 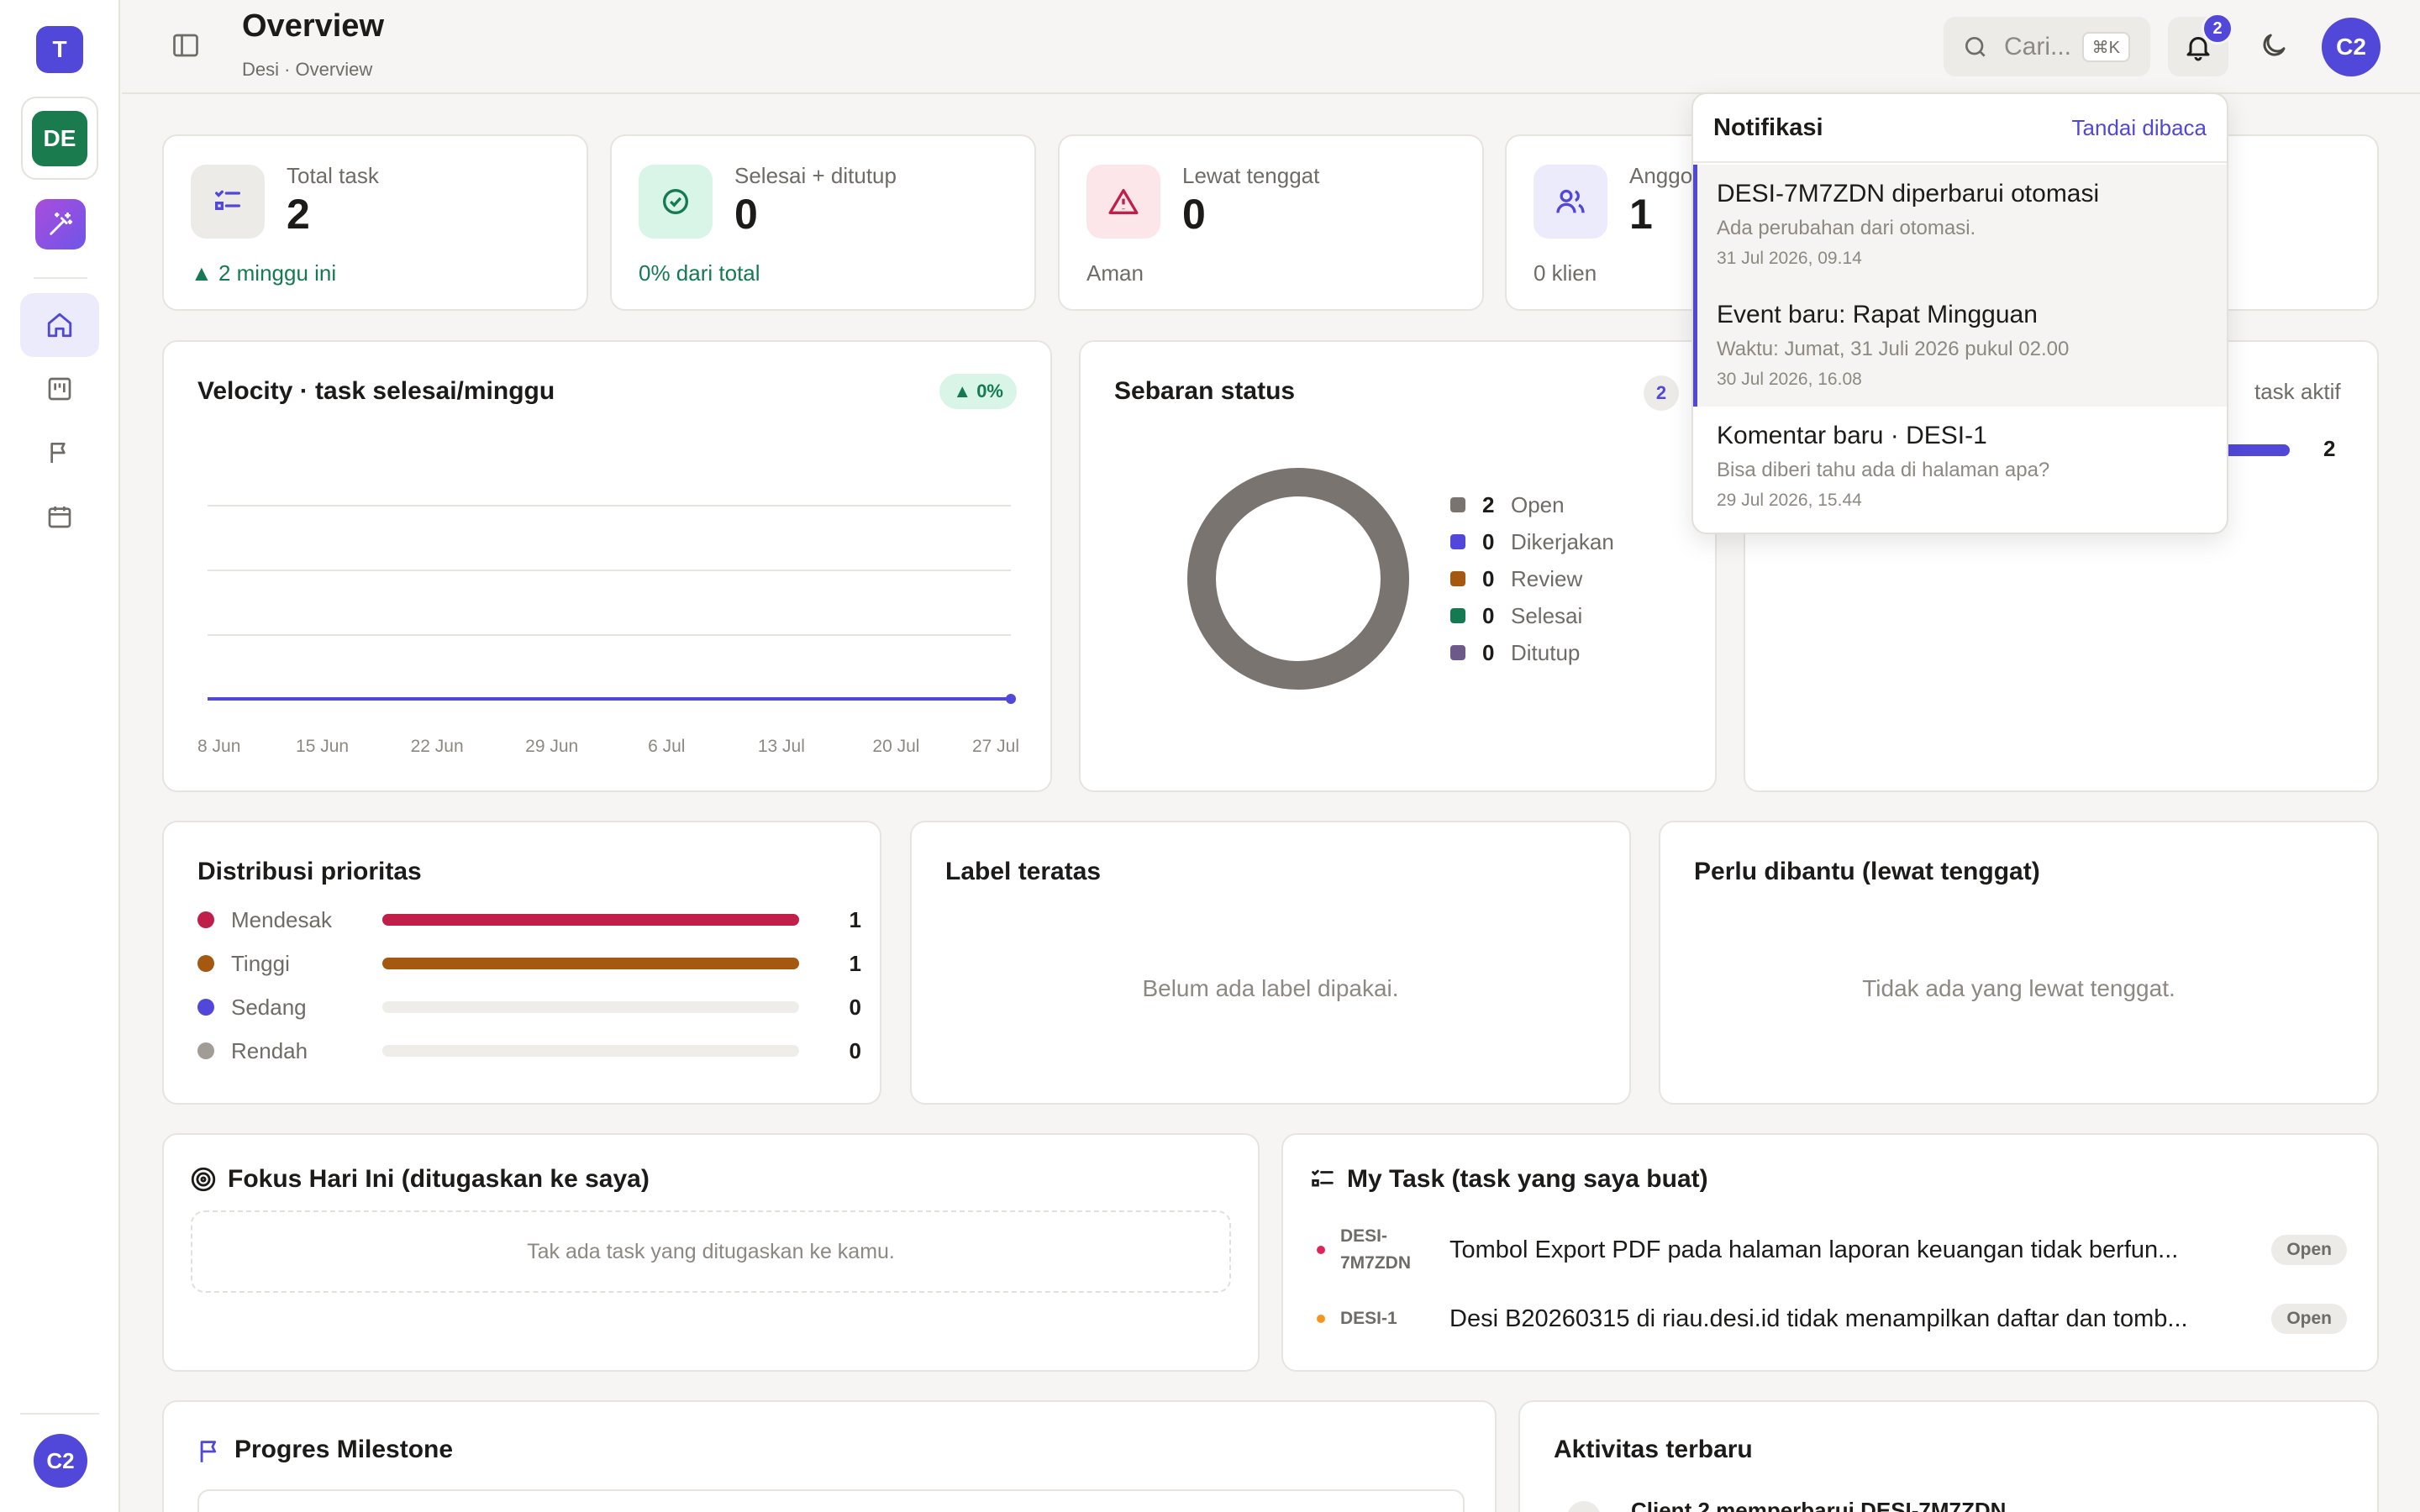 What do you see at coordinates (60, 1414) in the screenshot?
I see `rail-divider-bottom` at bounding box center [60, 1414].